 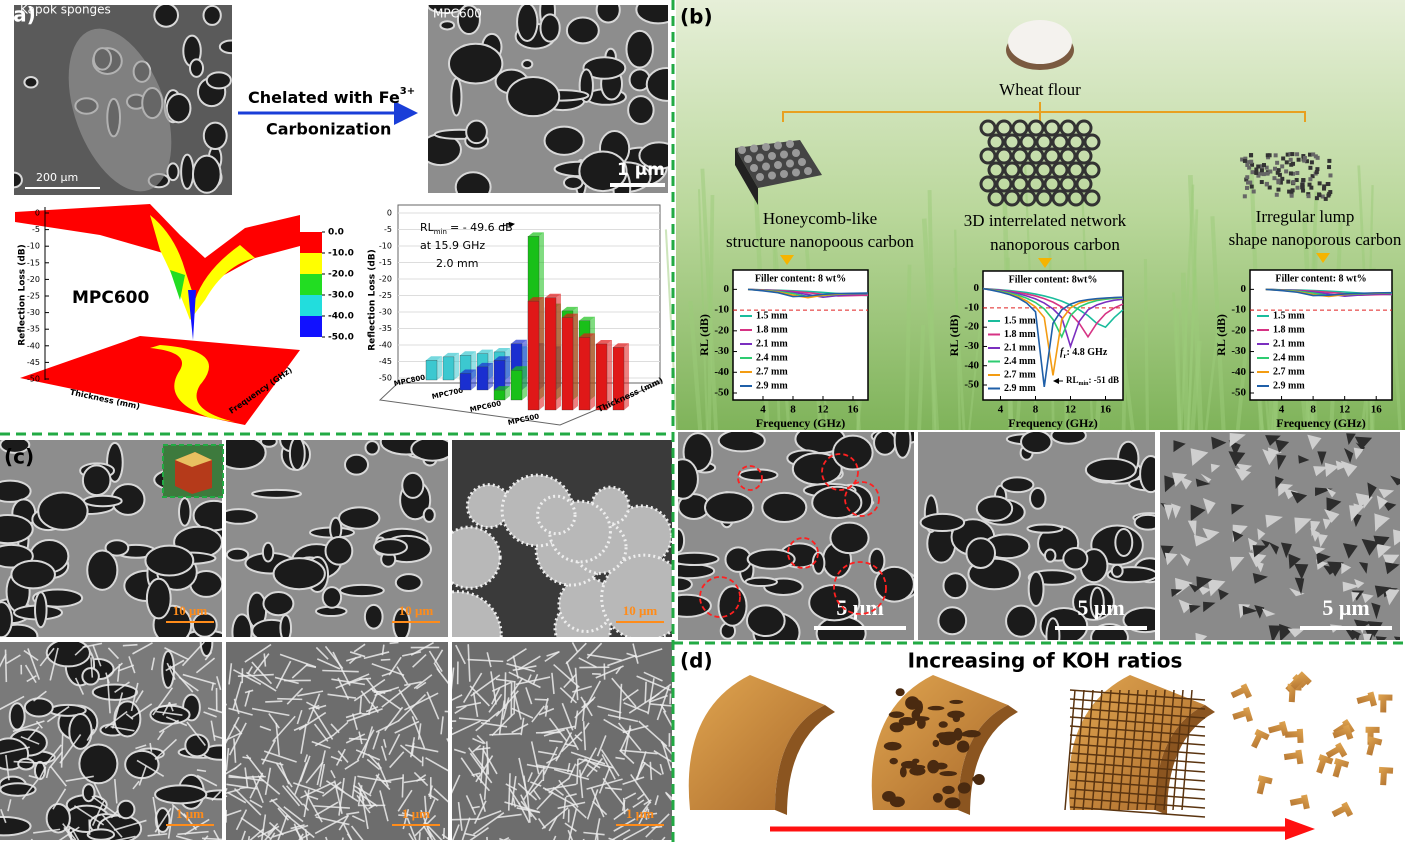 I want to click on kapok-tube, so click(x=120, y=110).